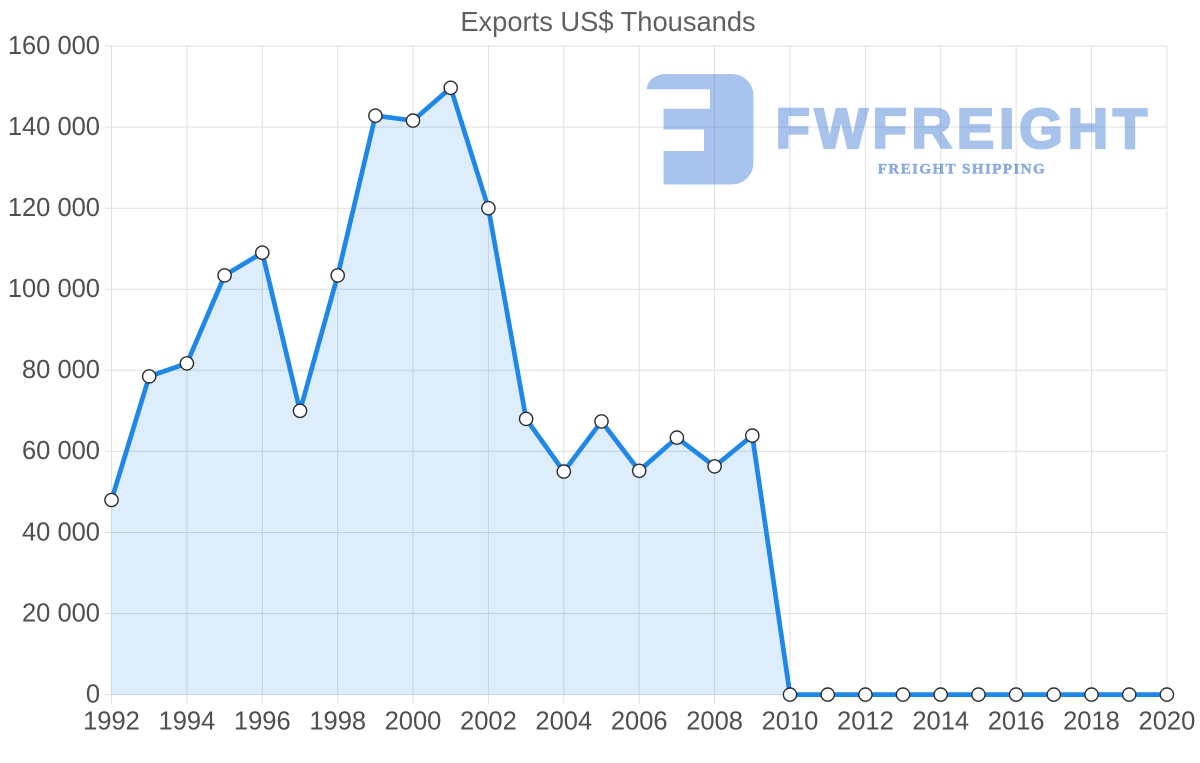 This screenshot has height=763, width=1200. Describe the element at coordinates (54, 46) in the screenshot. I see `svg-text: 160 000` at that location.